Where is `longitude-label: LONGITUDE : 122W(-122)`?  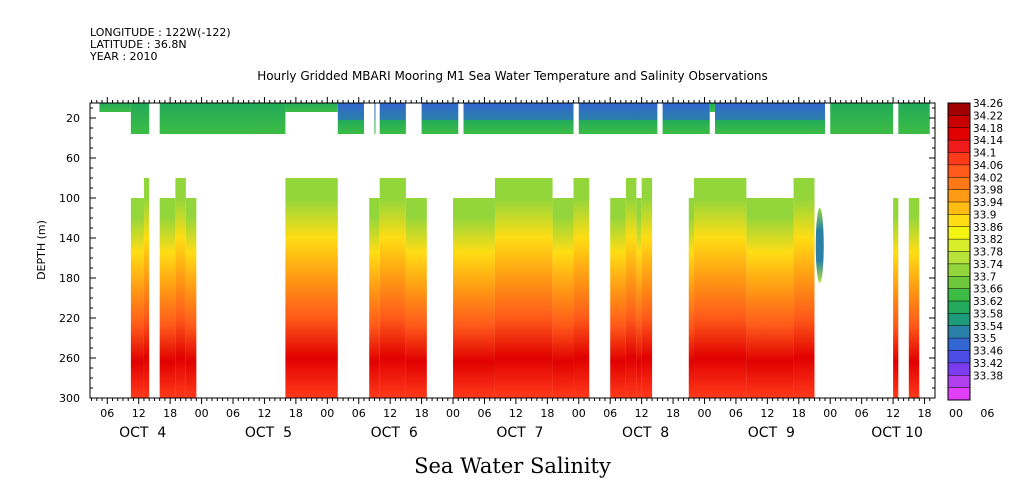
longitude-label: LONGITUDE : 122W(-122) is located at coordinates (160, 32).